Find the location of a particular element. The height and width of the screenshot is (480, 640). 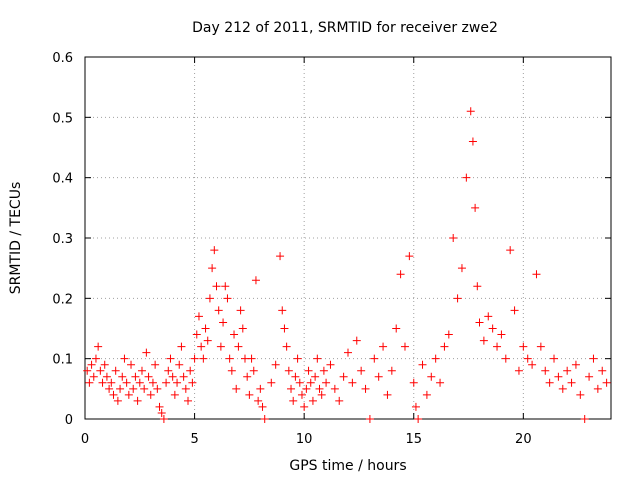

x-tick-label: 0 is located at coordinates (85, 439).